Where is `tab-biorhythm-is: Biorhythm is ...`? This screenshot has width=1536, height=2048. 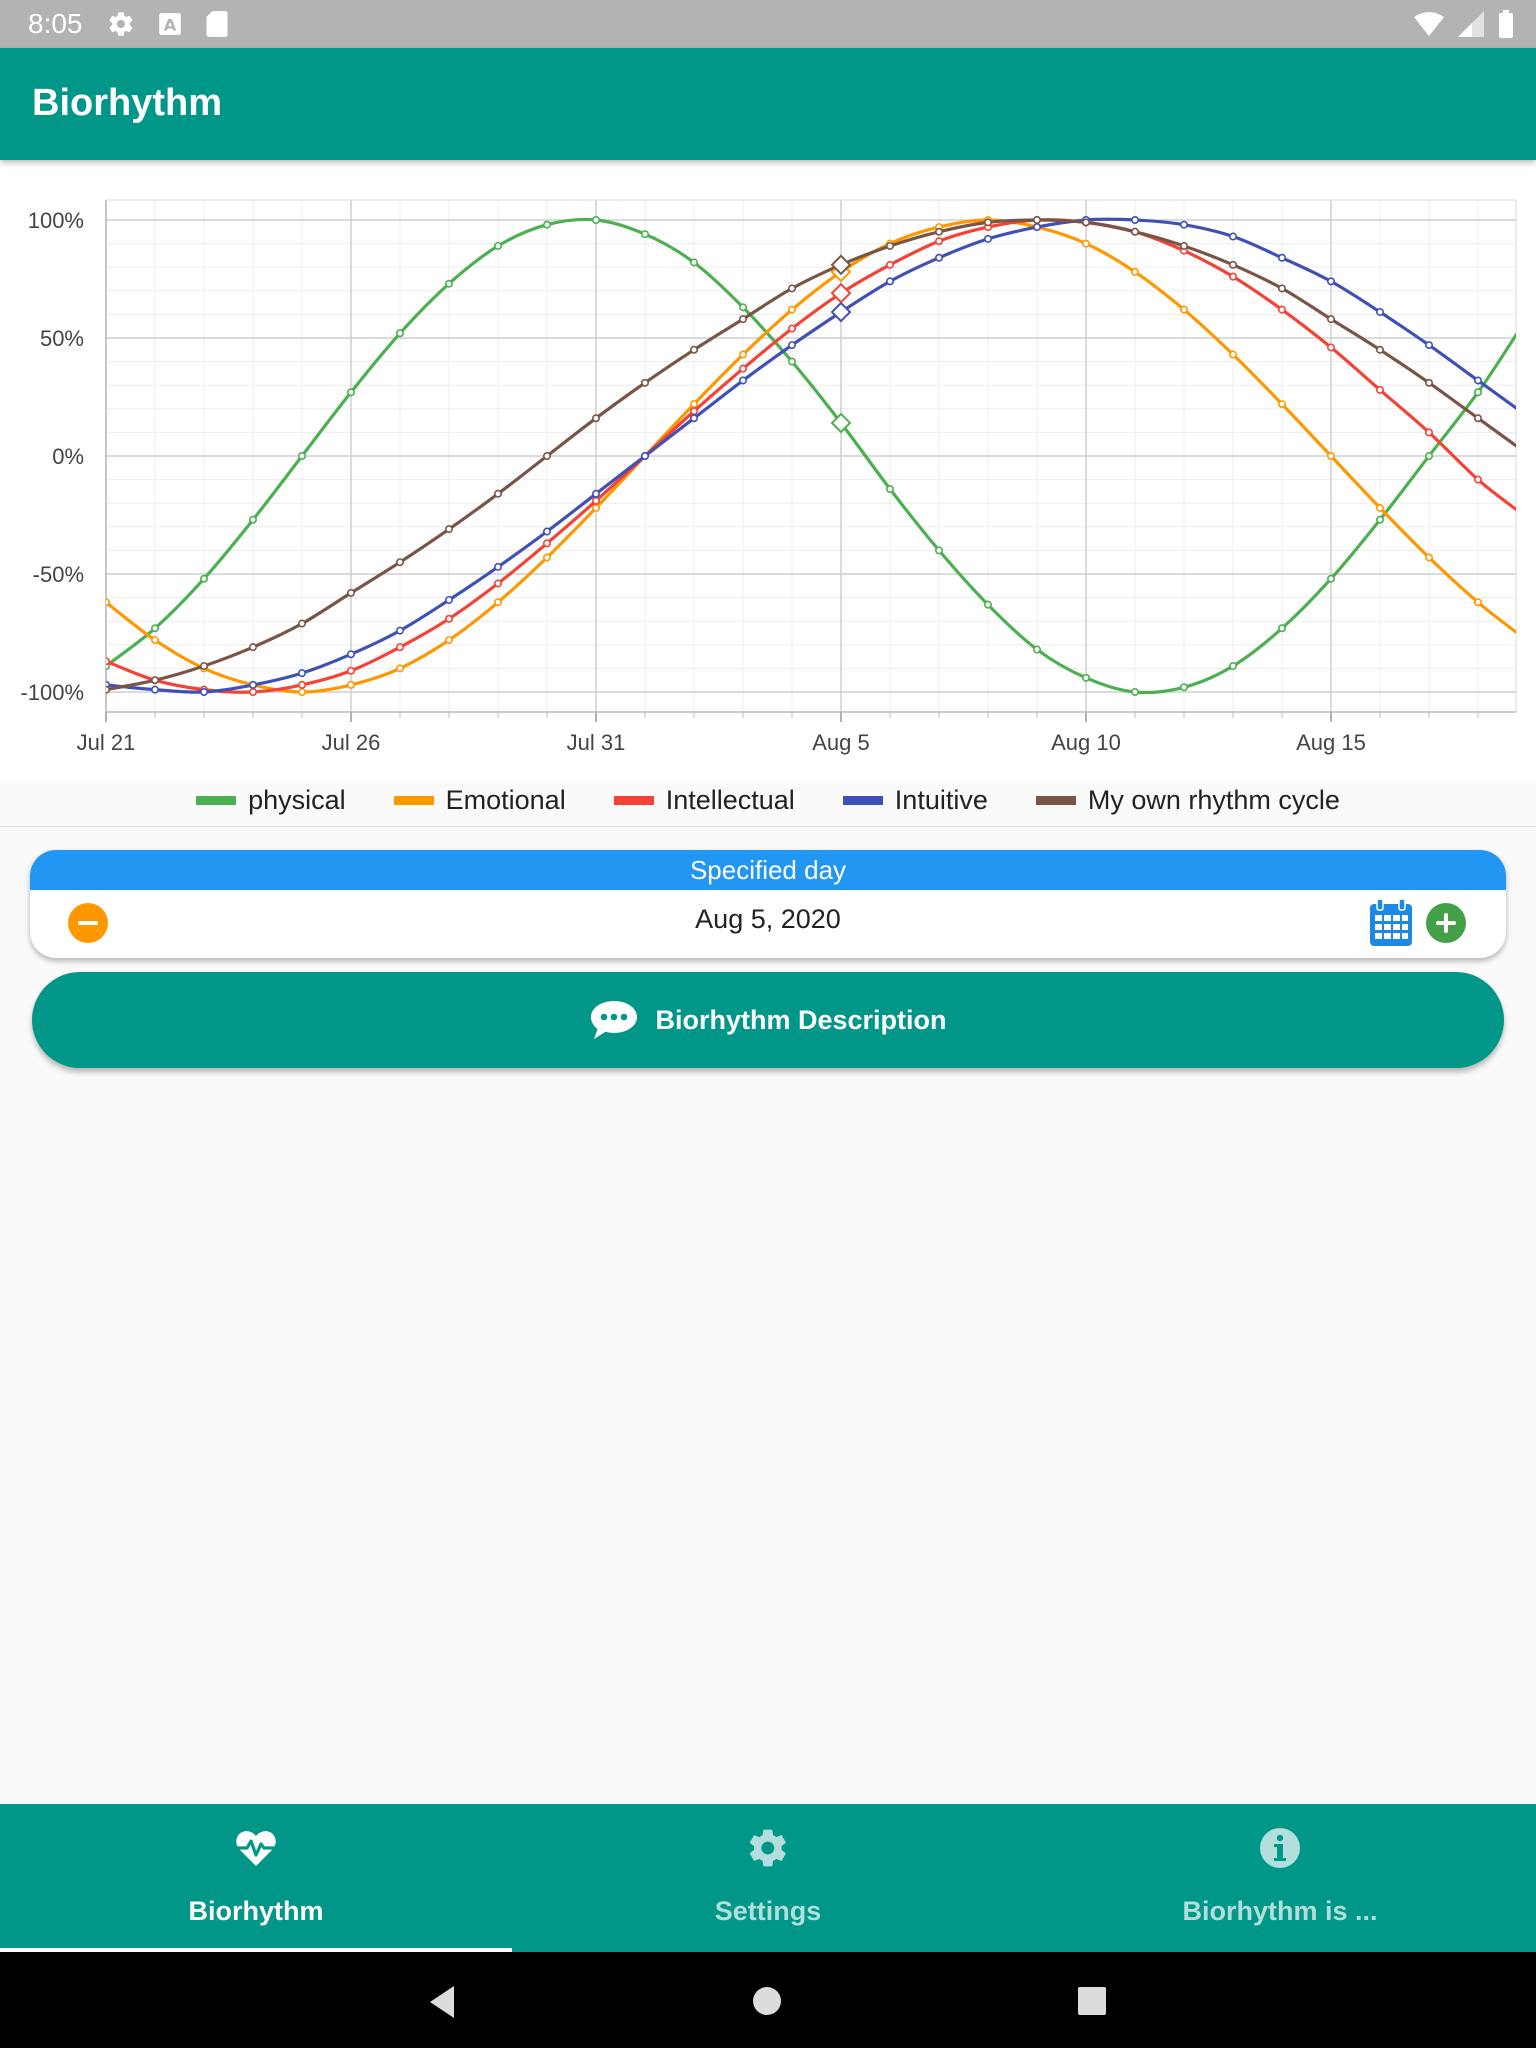 tab-biorhythm-is: Biorhythm is ... is located at coordinates (1280, 1878).